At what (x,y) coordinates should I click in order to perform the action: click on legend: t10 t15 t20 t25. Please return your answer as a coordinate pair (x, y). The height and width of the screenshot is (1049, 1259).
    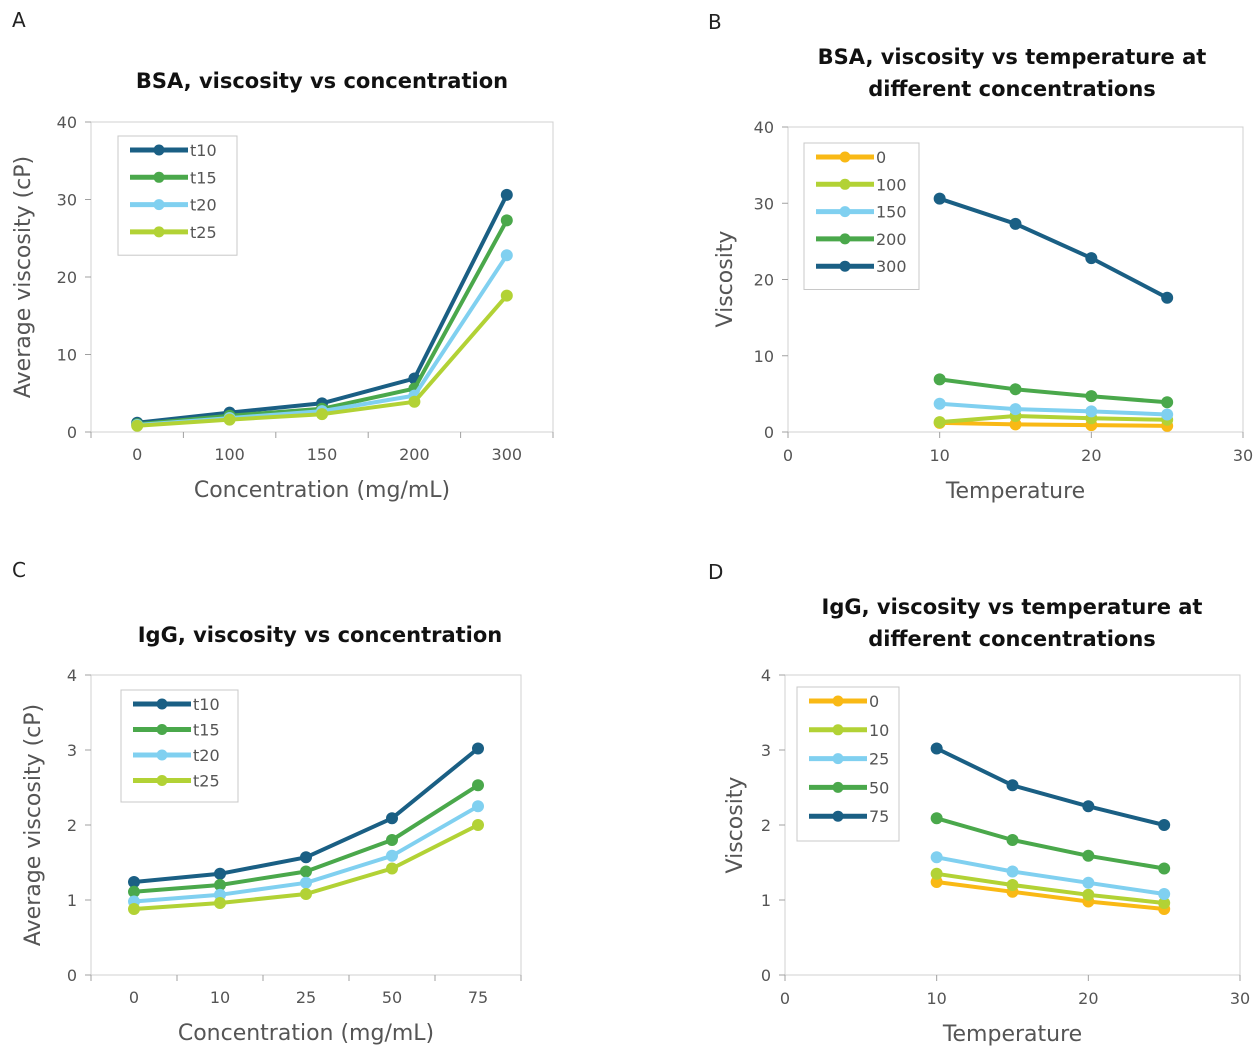
    Looking at the image, I should click on (177, 195).